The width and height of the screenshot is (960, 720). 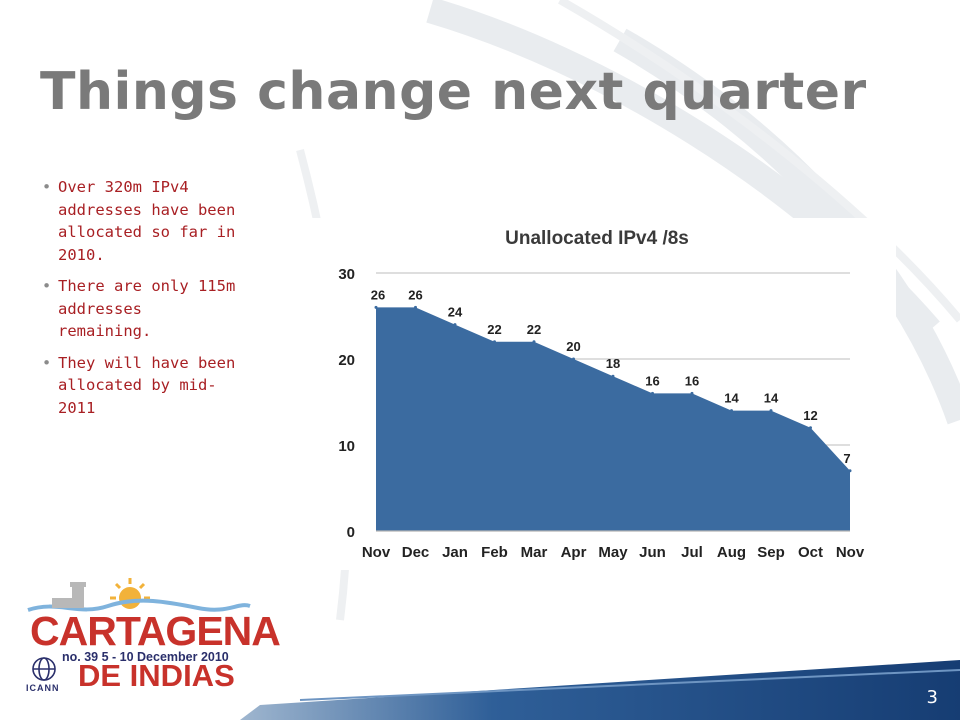 I want to click on logo-line1: CARTAGENA, so click(x=155, y=631).